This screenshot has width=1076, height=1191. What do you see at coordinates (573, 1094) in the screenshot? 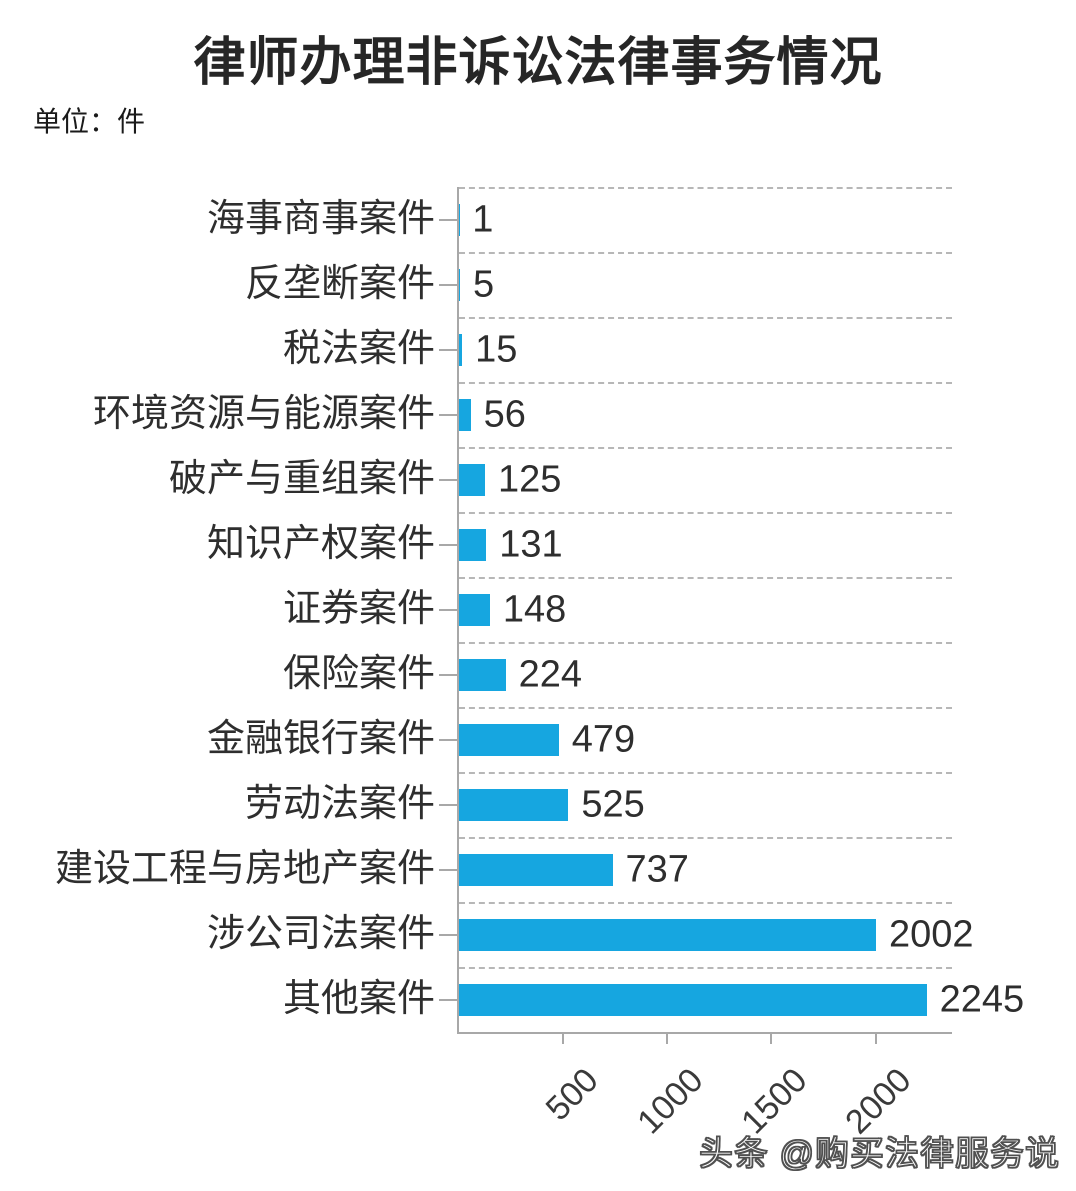
I see `x-axis-tick-label: 500` at bounding box center [573, 1094].